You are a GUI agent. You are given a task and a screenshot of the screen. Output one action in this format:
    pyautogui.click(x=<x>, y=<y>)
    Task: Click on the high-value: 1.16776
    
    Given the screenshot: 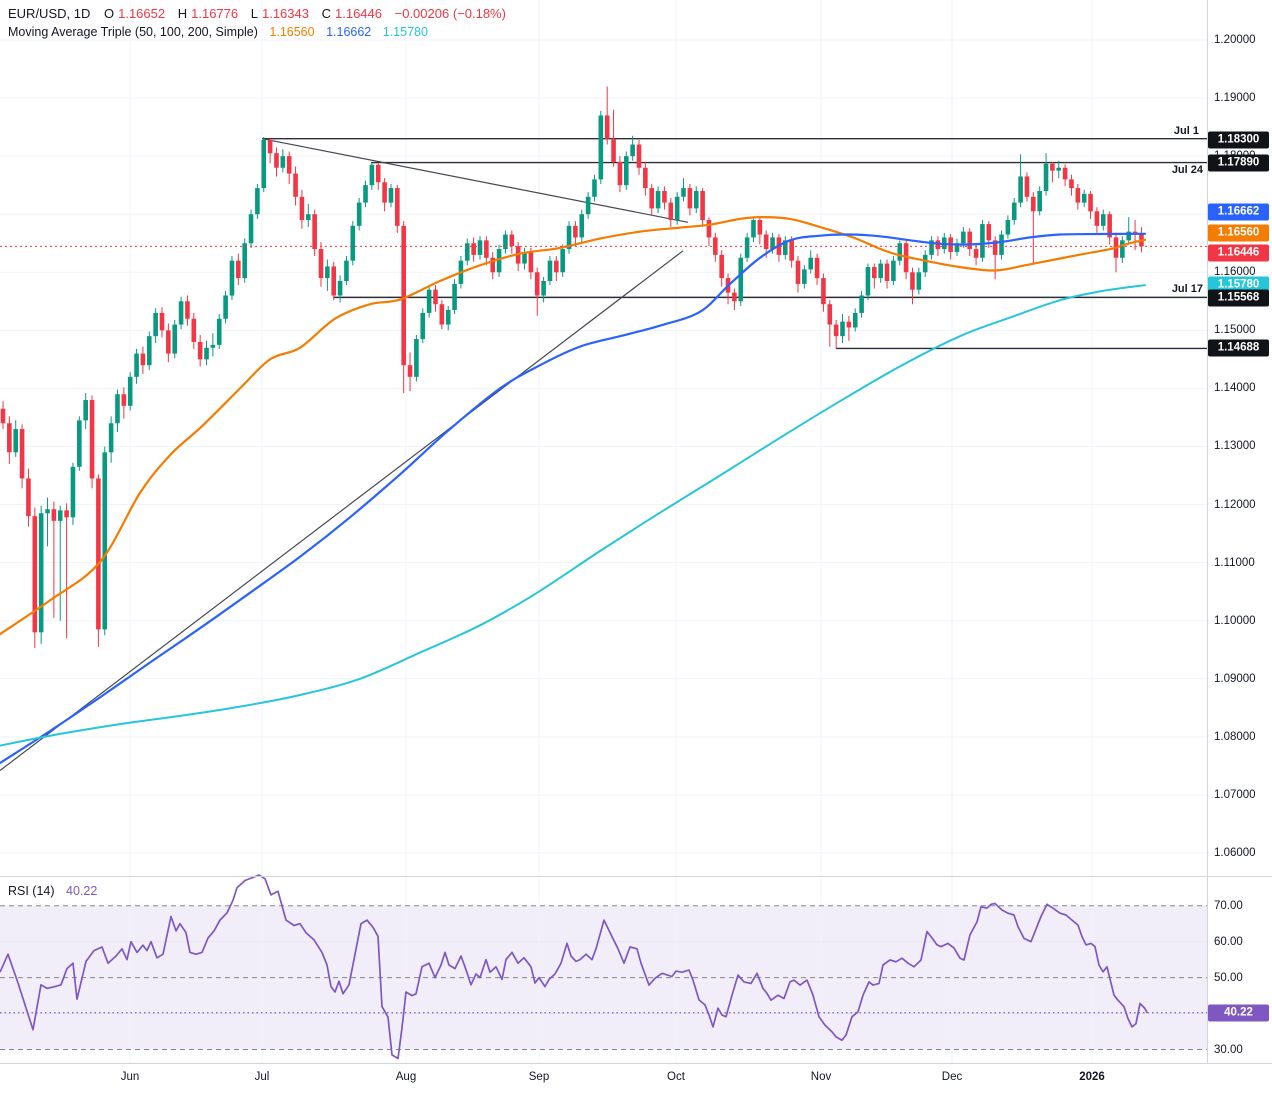 What is the action you would take?
    pyautogui.click(x=215, y=13)
    